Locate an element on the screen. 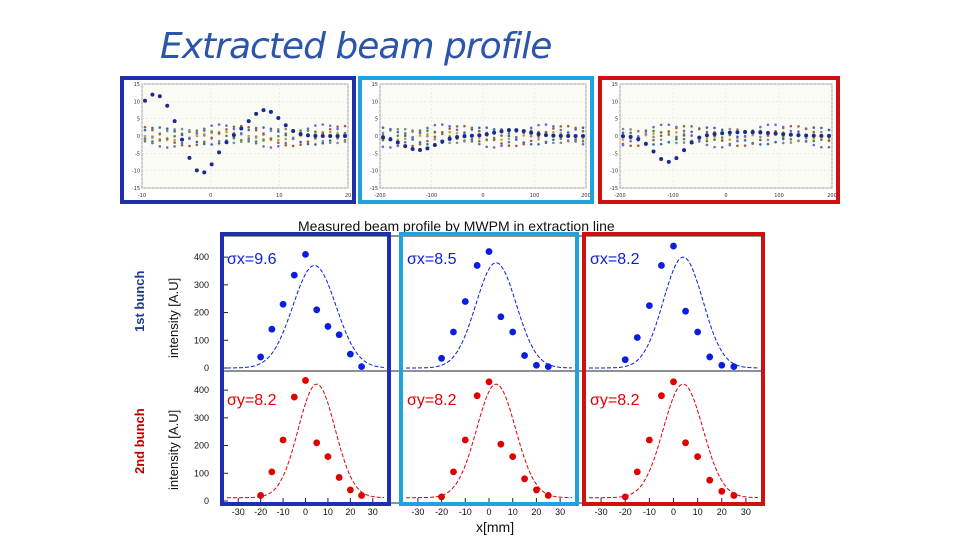 Image resolution: width=960 pixels, height=540 pixels. thumbnail-x-tick: 200 is located at coordinates (831, 196).